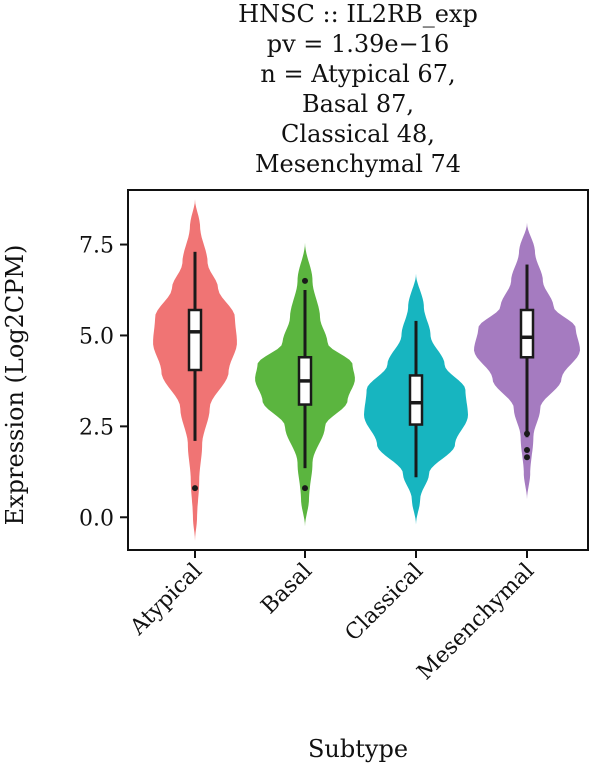  I want to click on y-tick-label-3: 7.5, so click(96, 246).